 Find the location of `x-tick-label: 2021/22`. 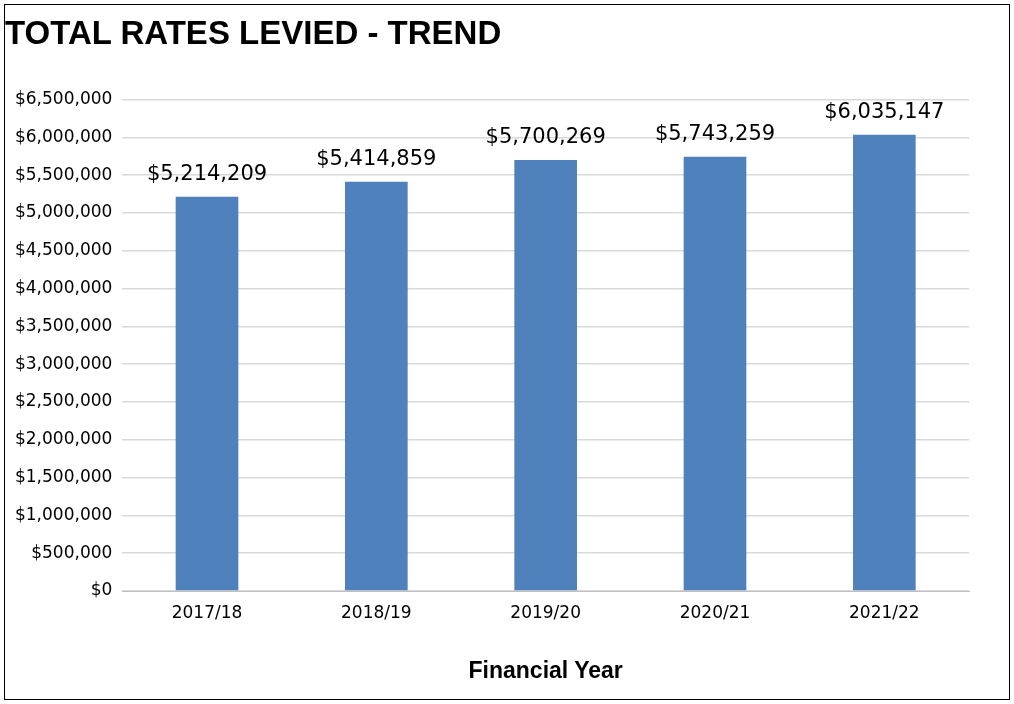

x-tick-label: 2021/22 is located at coordinates (884, 611).